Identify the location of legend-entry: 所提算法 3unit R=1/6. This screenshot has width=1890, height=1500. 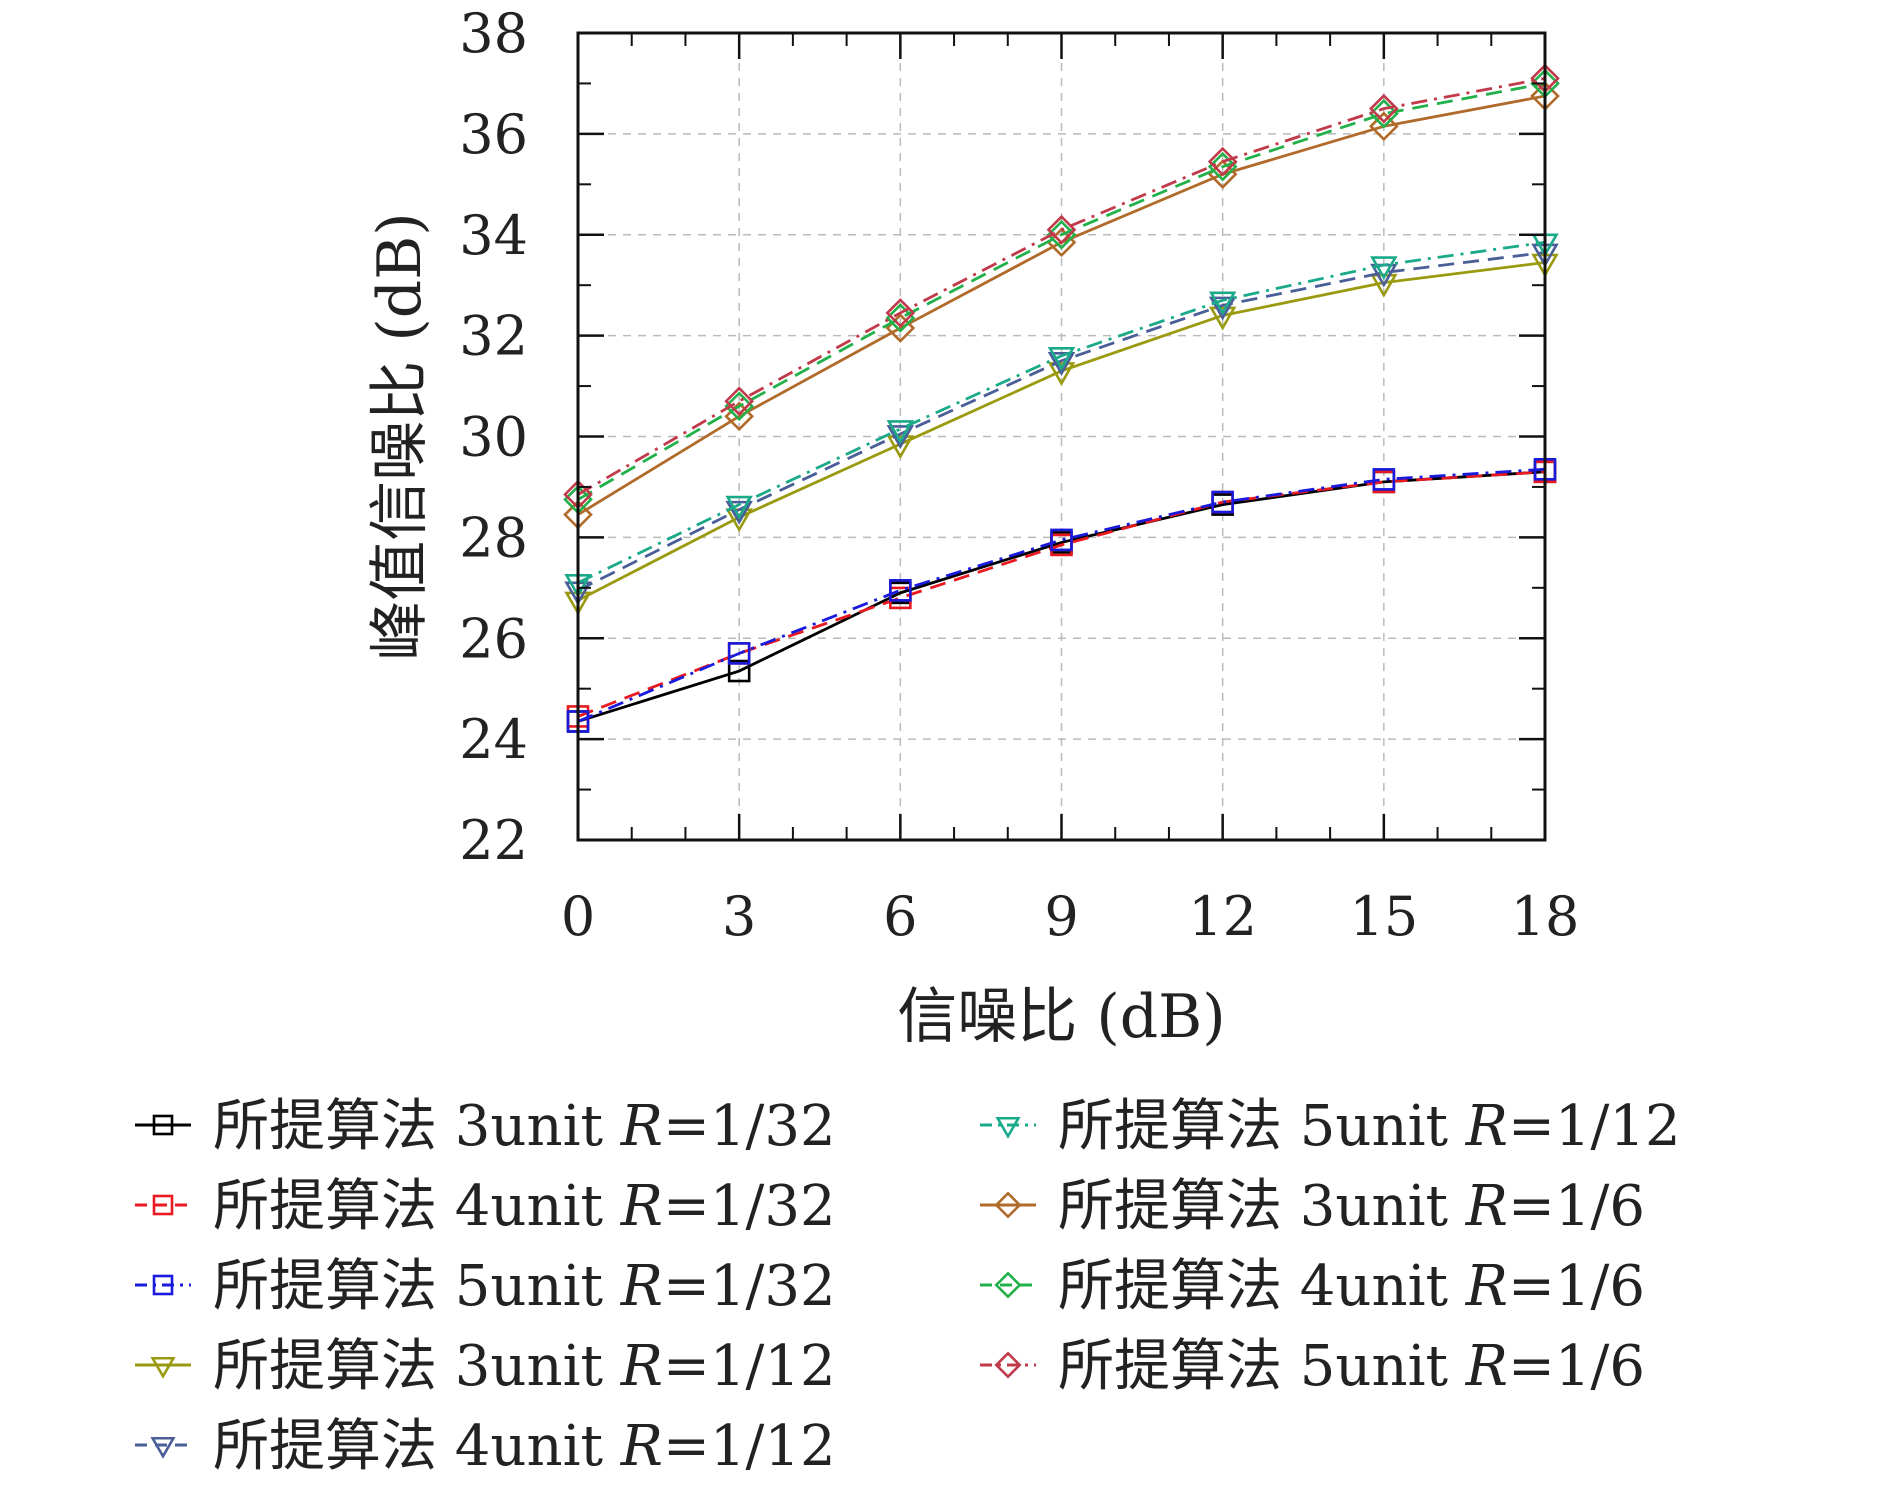
(1312, 1206).